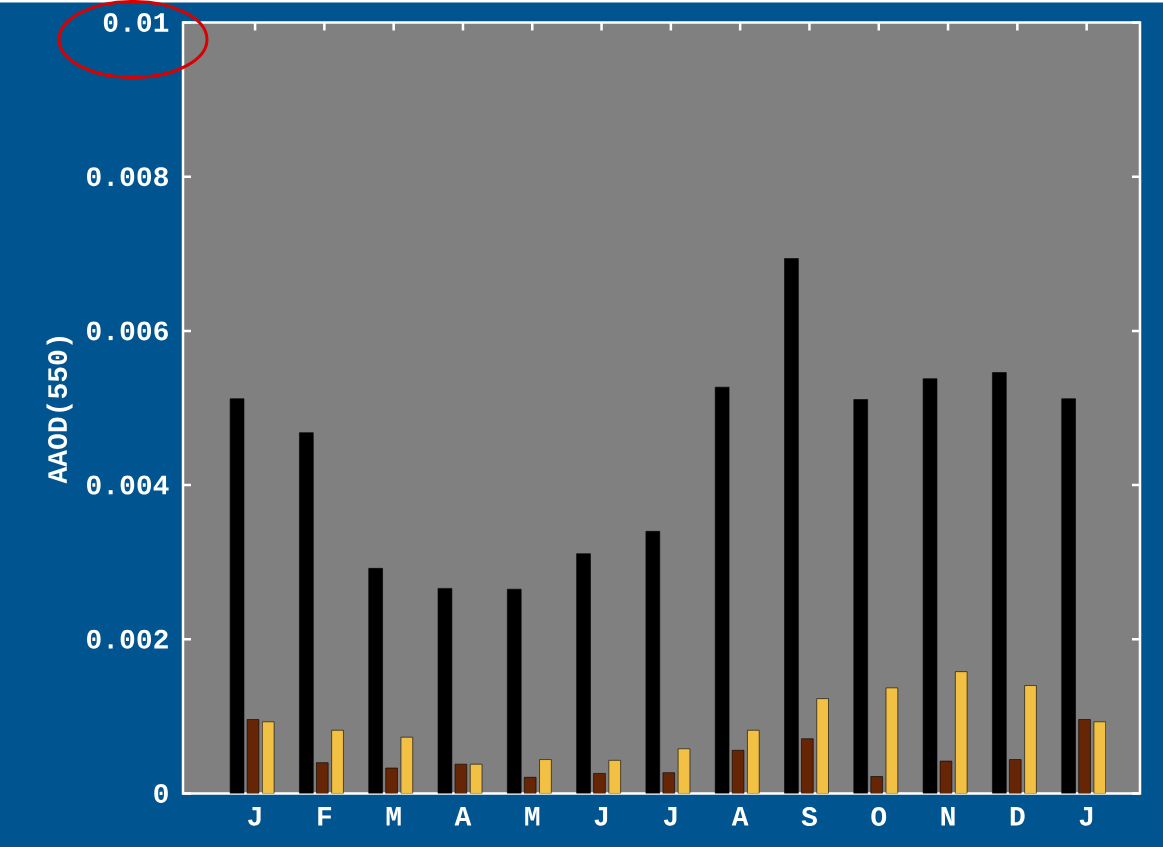 The height and width of the screenshot is (847, 1163). What do you see at coordinates (136, 22) in the screenshot?
I see `y-tick-label: 0.01` at bounding box center [136, 22].